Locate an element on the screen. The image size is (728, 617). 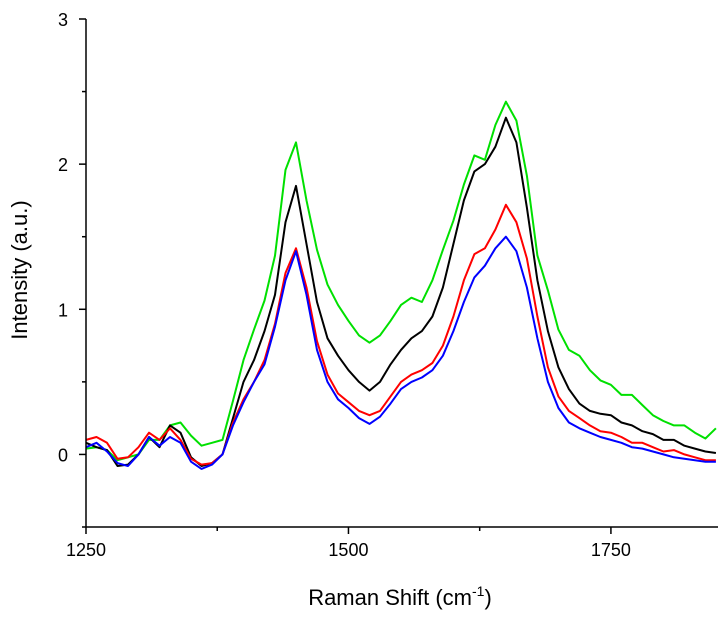
x-tick-label: 1500 is located at coordinates (348, 550).